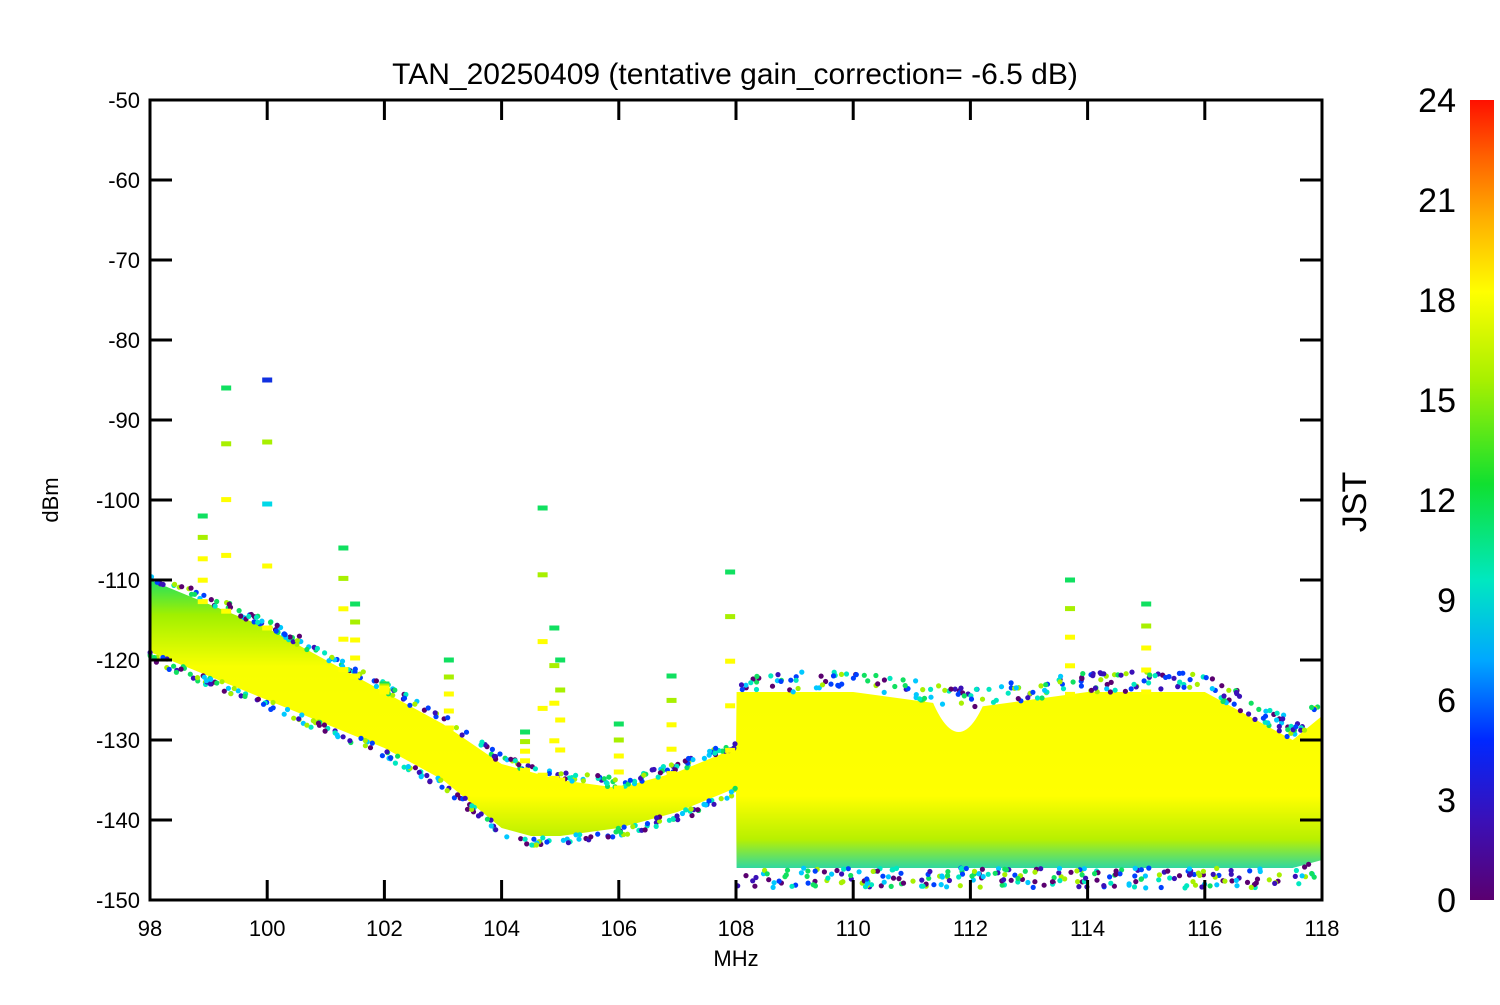  Describe the element at coordinates (119, 580) in the screenshot. I see `y-tick-label: -110` at that location.